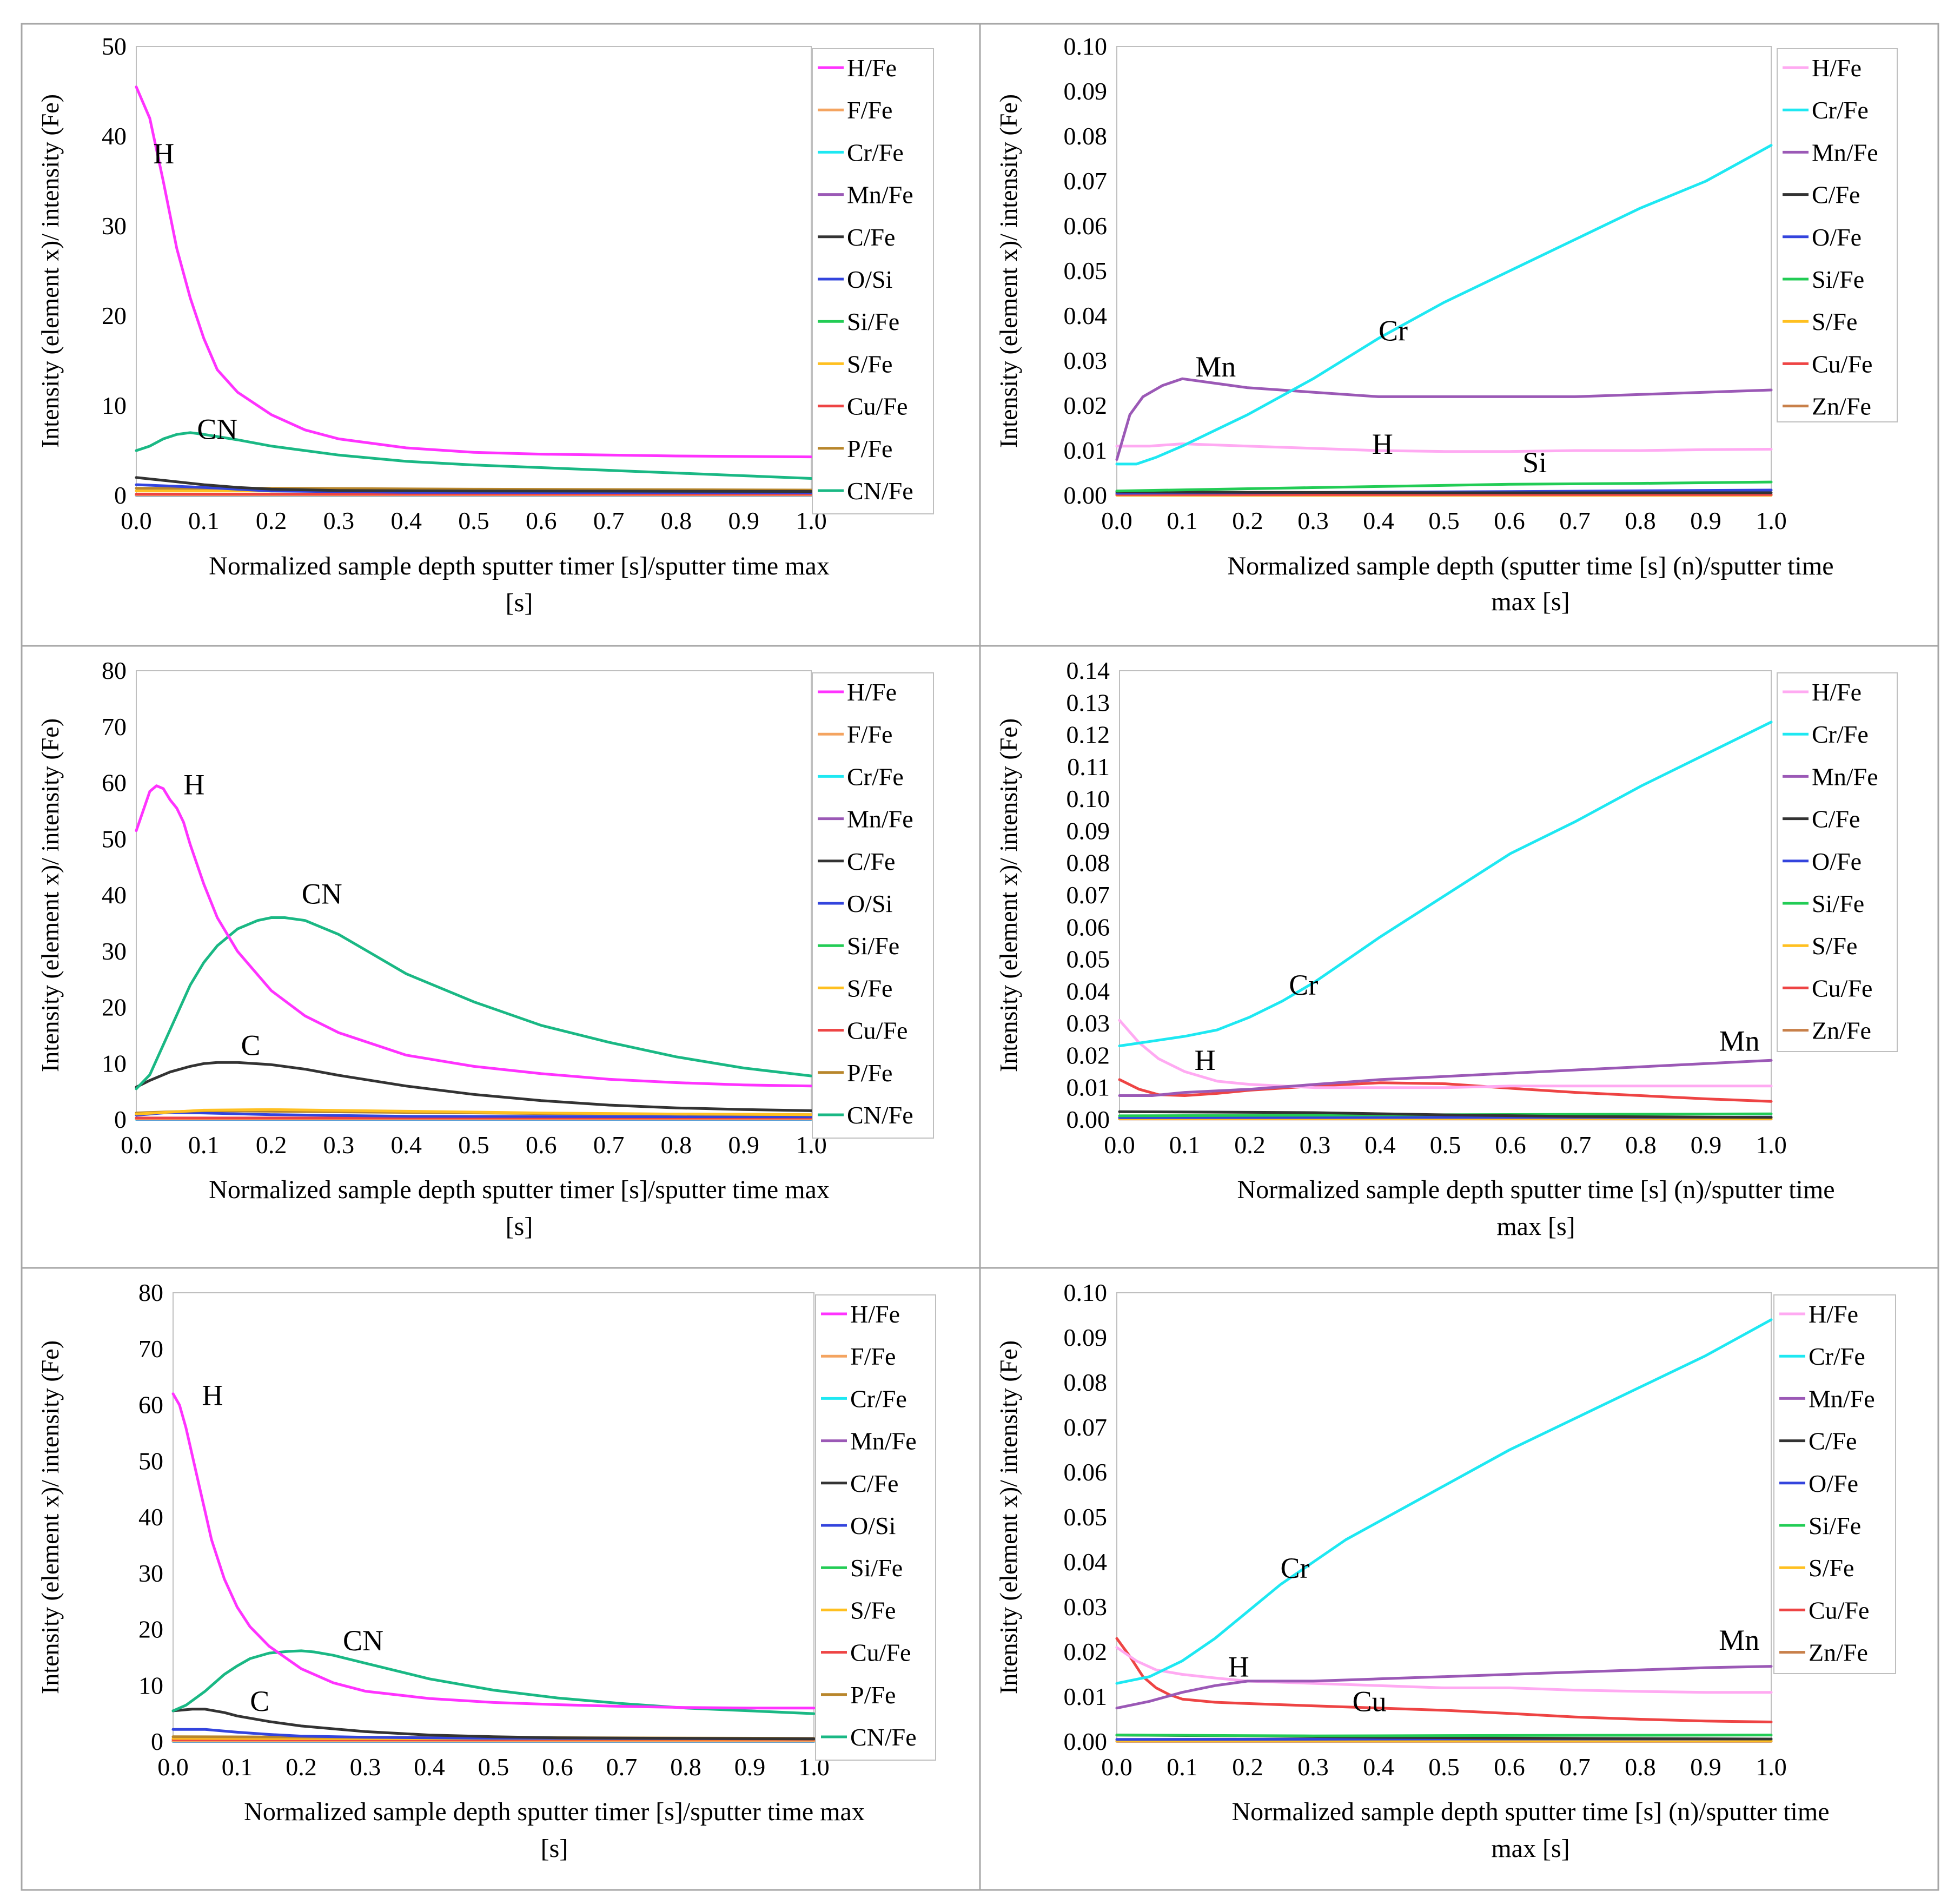 The width and height of the screenshot is (1954, 1904). What do you see at coordinates (115, 727) in the screenshot?
I see `y-tick-label: 70` at bounding box center [115, 727].